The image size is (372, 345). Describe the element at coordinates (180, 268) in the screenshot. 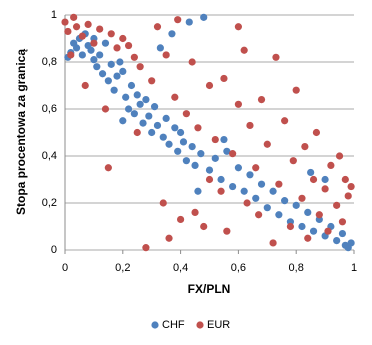

I see `x-tick-label: 0,4` at that location.